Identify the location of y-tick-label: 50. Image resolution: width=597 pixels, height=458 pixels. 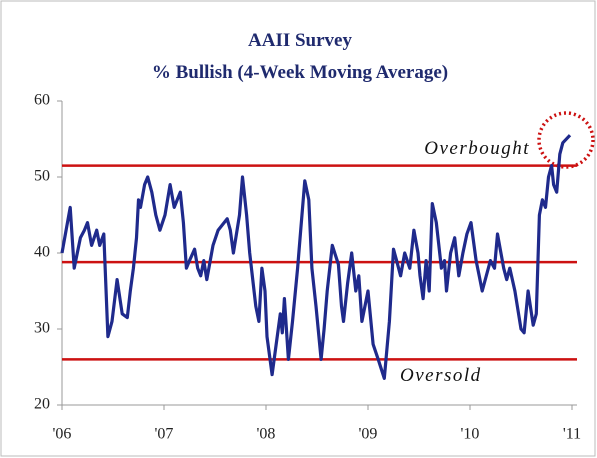
(42, 176).